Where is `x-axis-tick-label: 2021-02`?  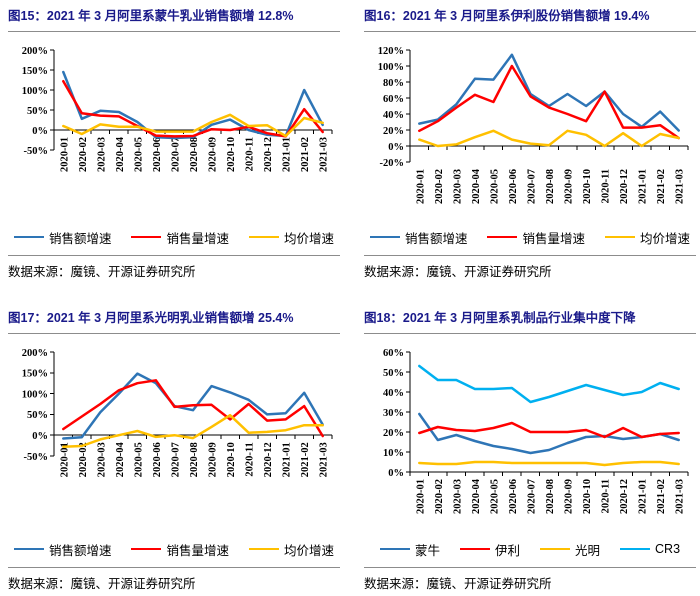
x-axis-tick-label: 2021-02 is located at coordinates (305, 459).